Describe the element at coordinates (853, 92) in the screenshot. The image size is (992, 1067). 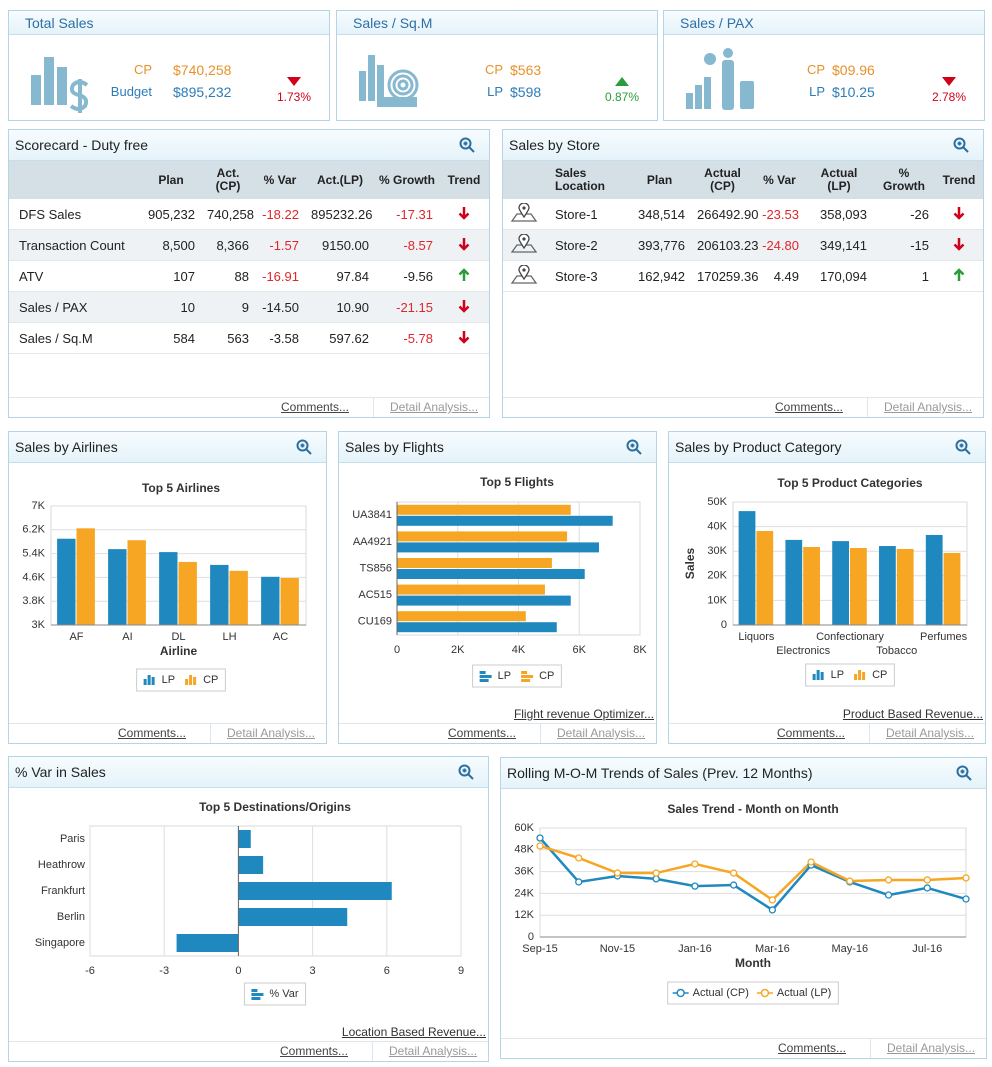
I see `kpi-value: $10.25` at that location.